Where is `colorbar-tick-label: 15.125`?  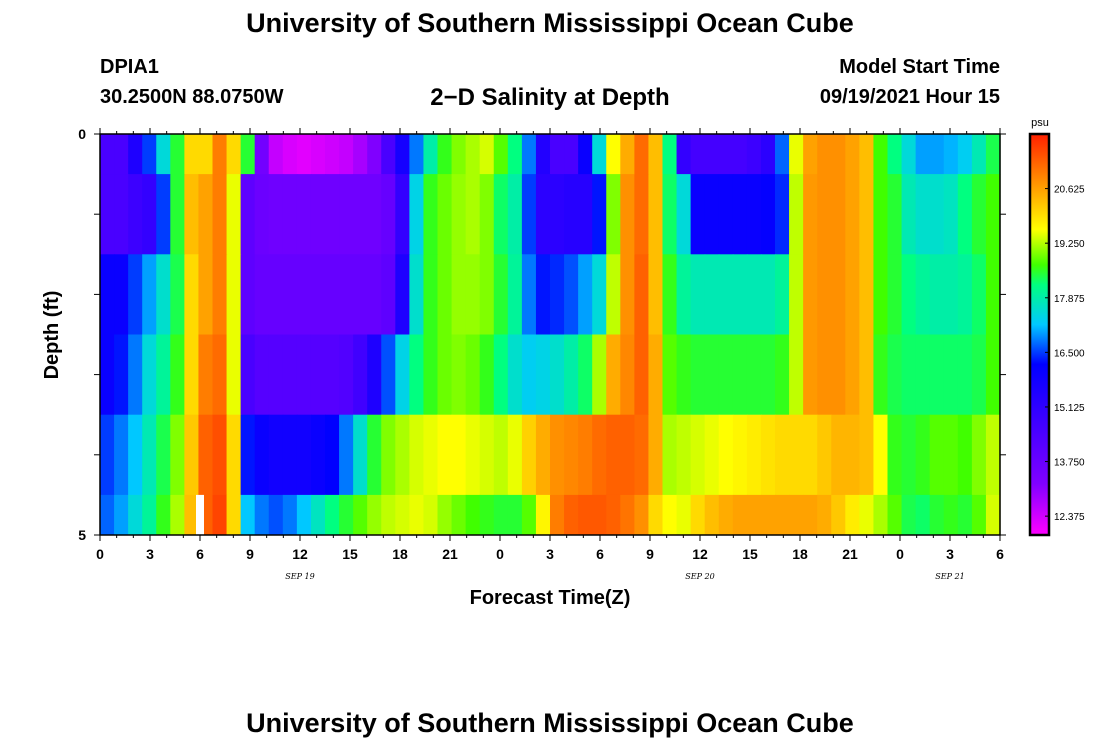 colorbar-tick-label: 15.125 is located at coordinates (1069, 408).